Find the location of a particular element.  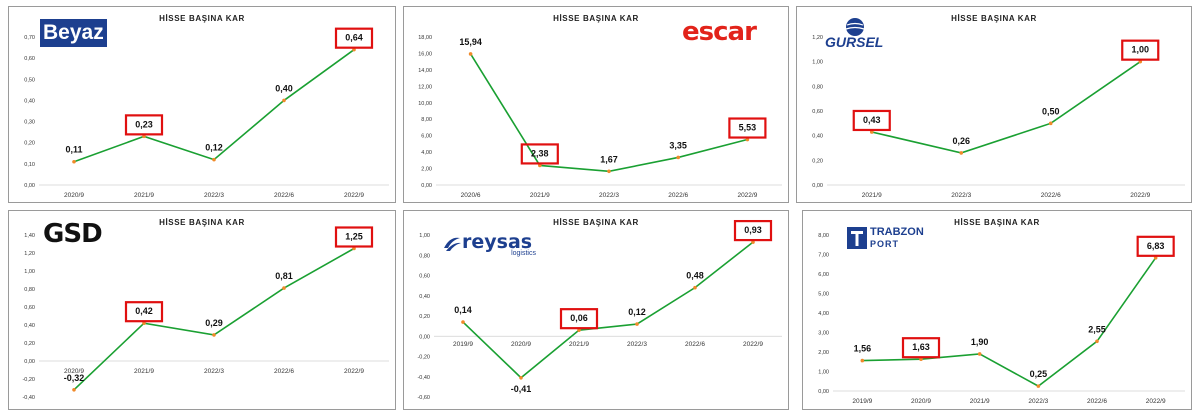

y-tick-label: 14,00 is located at coordinates (425, 71).